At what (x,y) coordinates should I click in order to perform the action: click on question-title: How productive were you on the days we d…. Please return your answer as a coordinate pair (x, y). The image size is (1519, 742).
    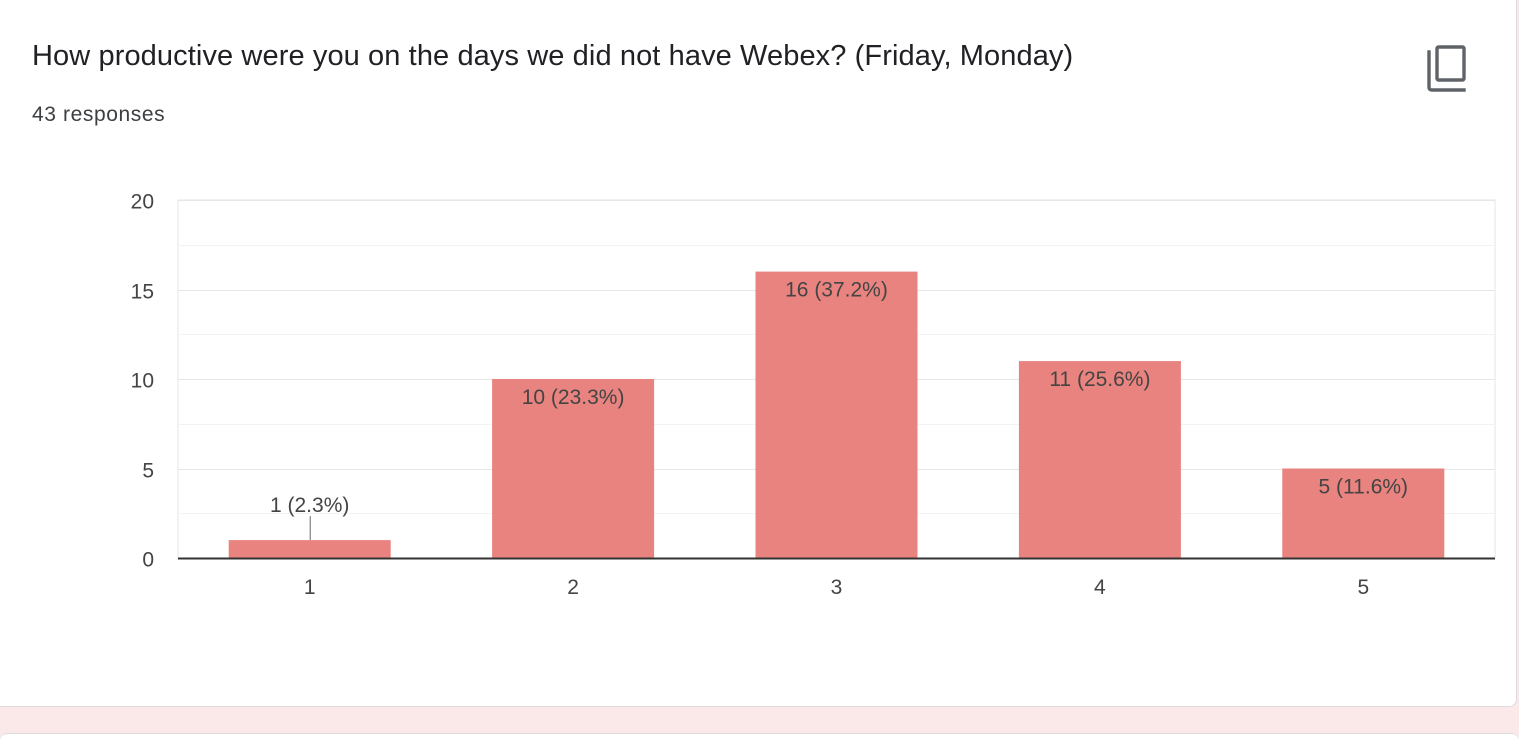
    Looking at the image, I should click on (553, 56).